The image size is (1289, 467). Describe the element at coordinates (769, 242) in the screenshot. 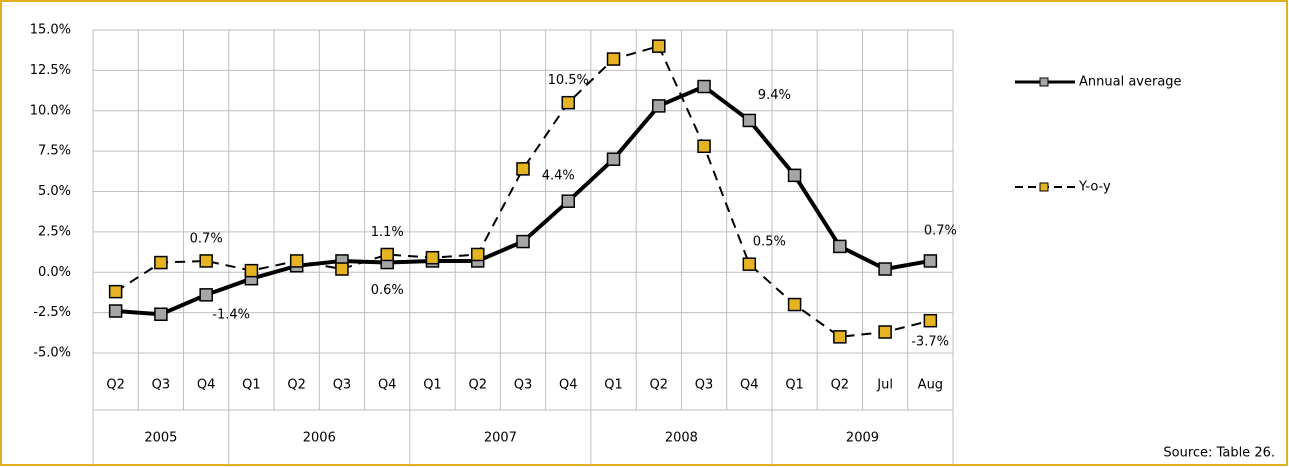

I see `data-label: 0.5%` at that location.